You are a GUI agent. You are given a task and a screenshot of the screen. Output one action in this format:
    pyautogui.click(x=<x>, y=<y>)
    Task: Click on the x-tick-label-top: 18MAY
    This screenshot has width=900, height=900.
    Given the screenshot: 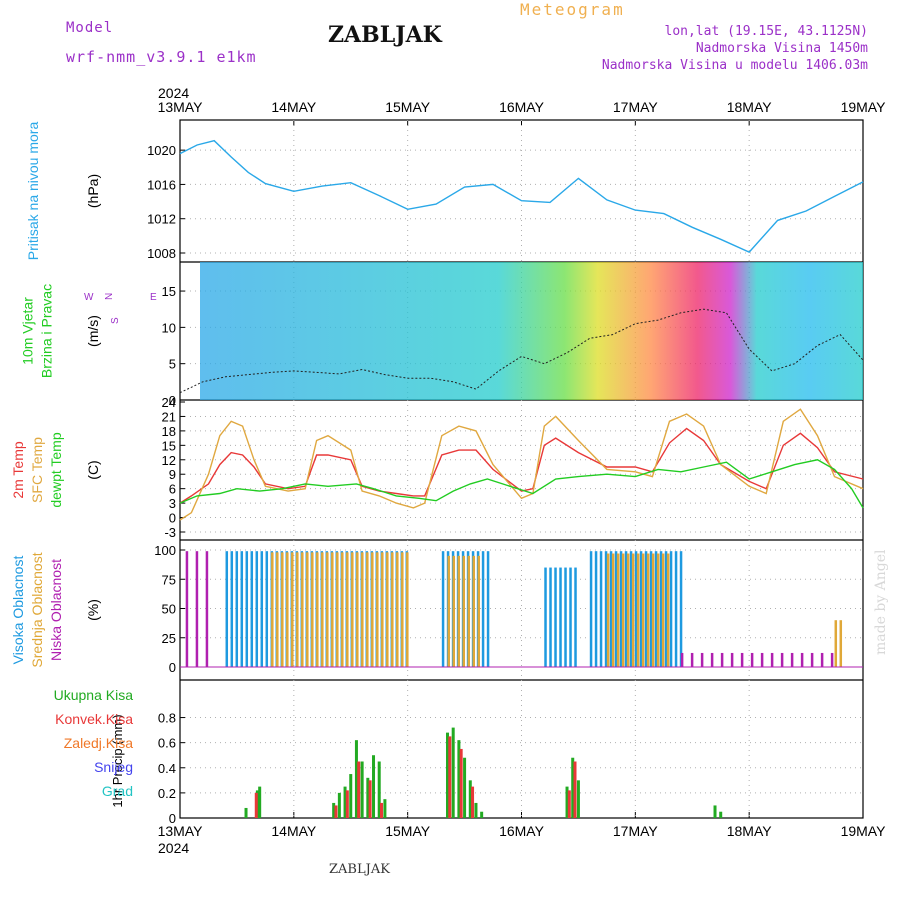 What is the action you would take?
    pyautogui.click(x=750, y=107)
    